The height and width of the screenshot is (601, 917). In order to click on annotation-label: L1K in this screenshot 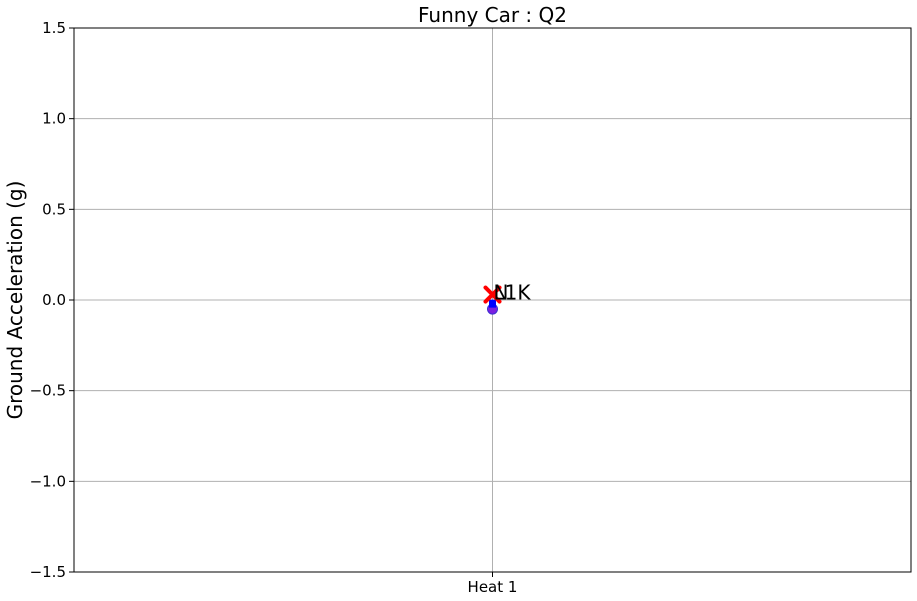, I will do `click(513, 293)`.